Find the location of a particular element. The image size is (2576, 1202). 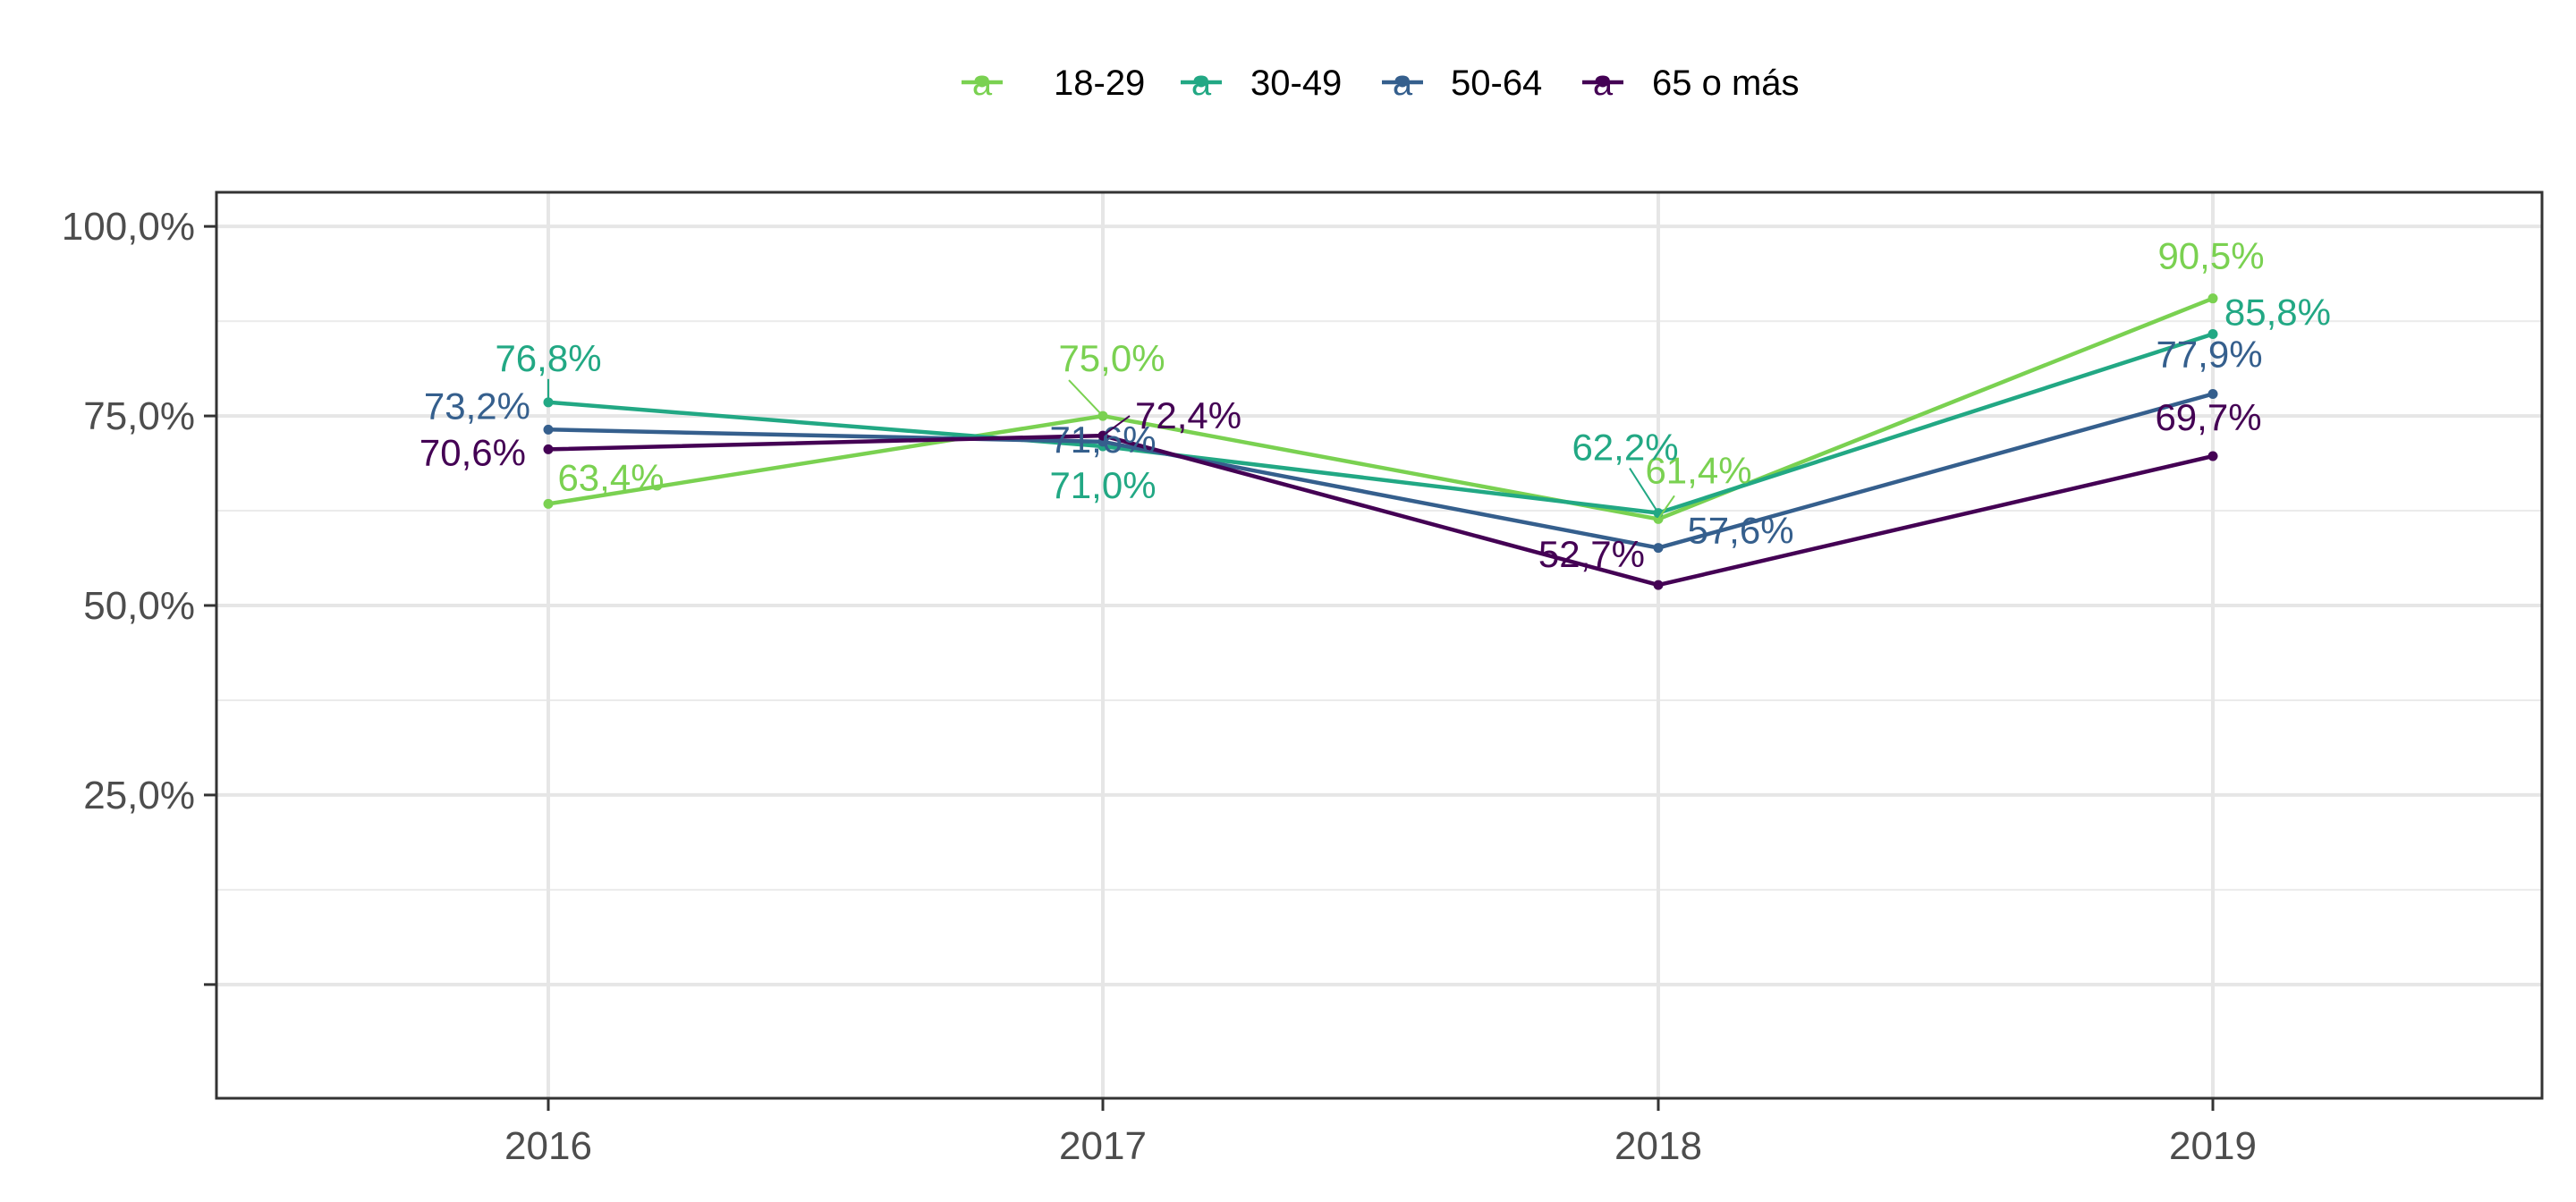

data-label: 61,4% is located at coordinates (1698, 470).